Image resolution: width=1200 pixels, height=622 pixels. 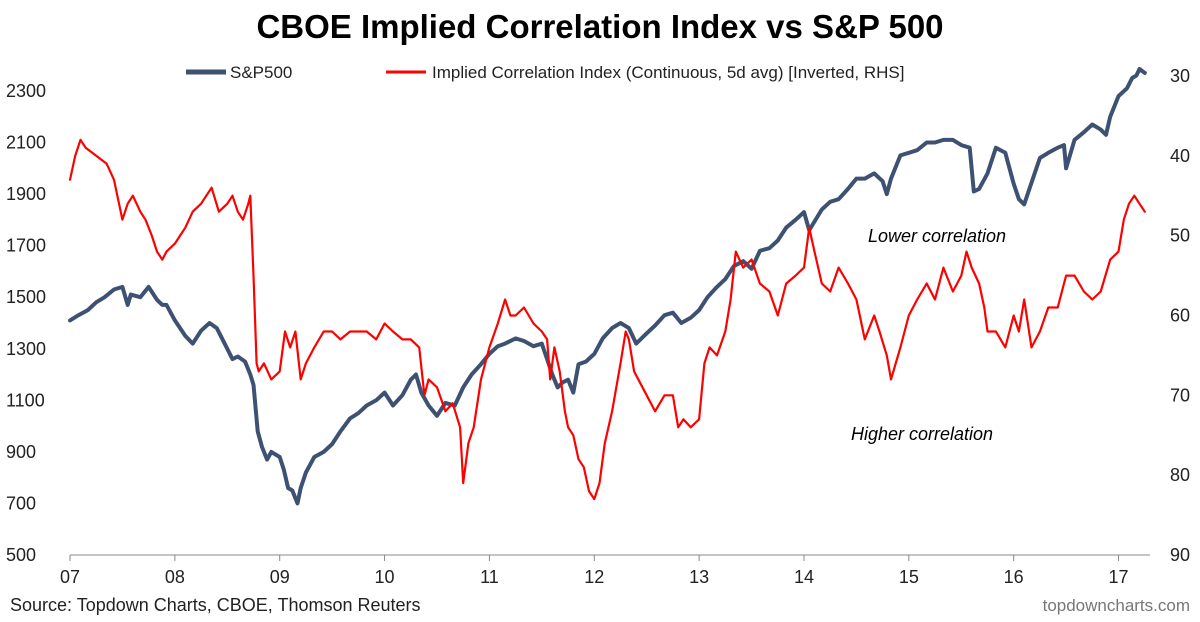 What do you see at coordinates (1180, 315) in the screenshot?
I see `y-right-tick-label: 60` at bounding box center [1180, 315].